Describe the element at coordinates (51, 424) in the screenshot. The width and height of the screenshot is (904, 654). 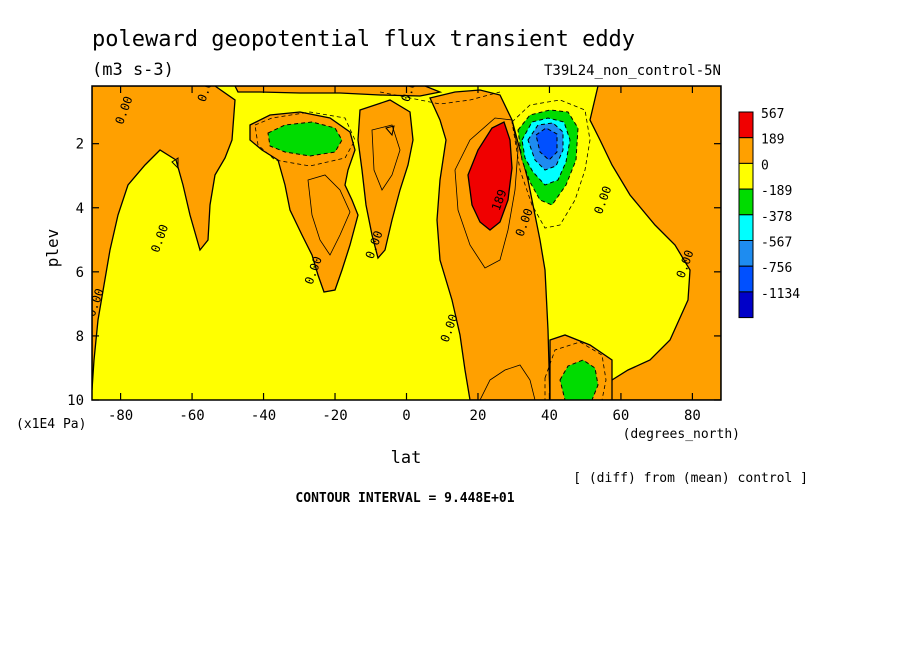
I see `y-axis-units: (x1E4 Pa)` at that location.